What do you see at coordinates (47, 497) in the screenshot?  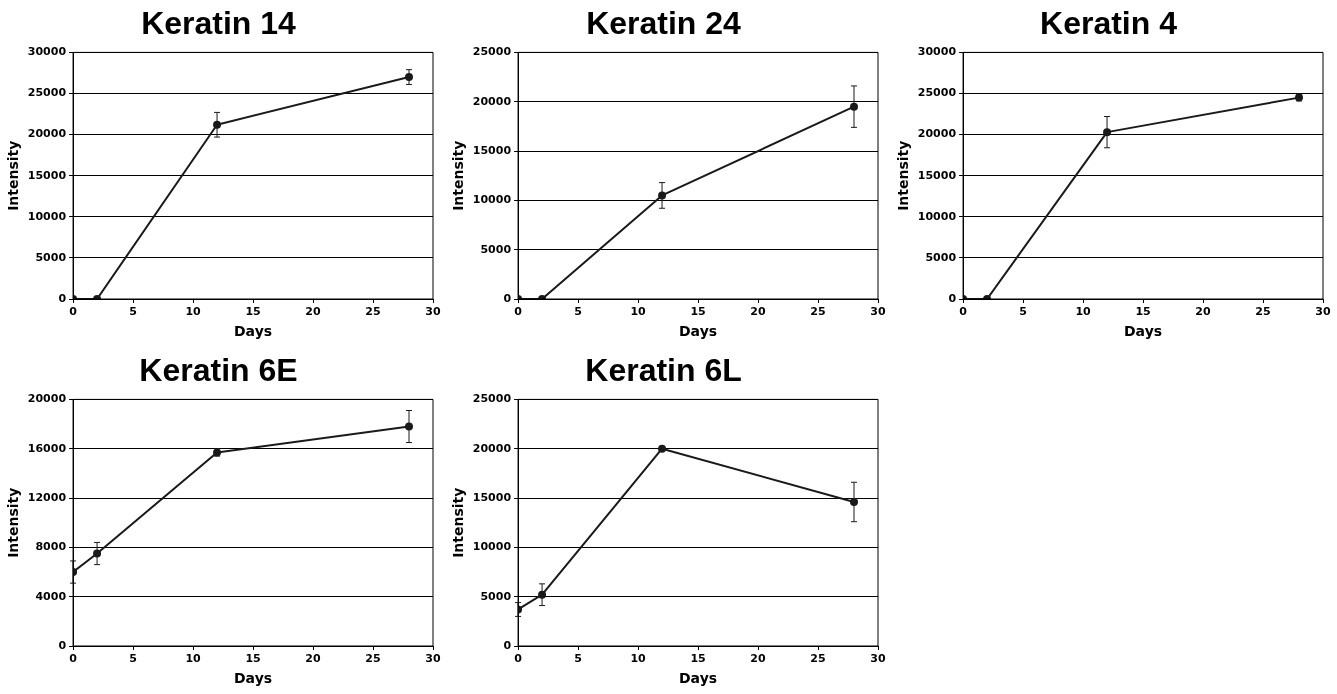 I see `y-tick-label: 12000` at bounding box center [47, 497].